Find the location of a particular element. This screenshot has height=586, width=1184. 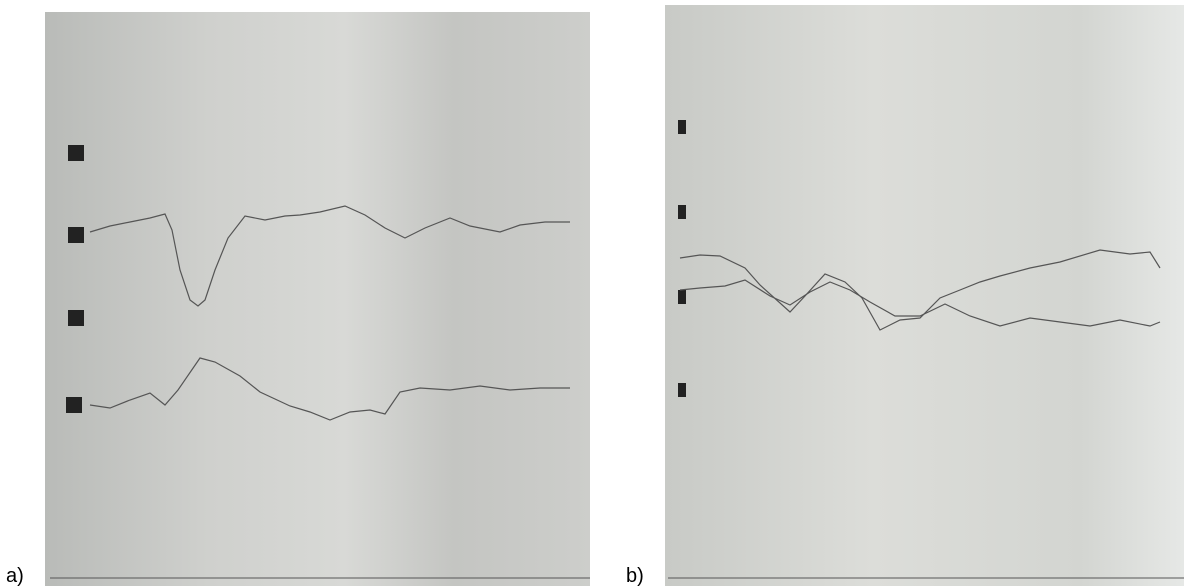

panel-label: a) is located at coordinates (15, 575).